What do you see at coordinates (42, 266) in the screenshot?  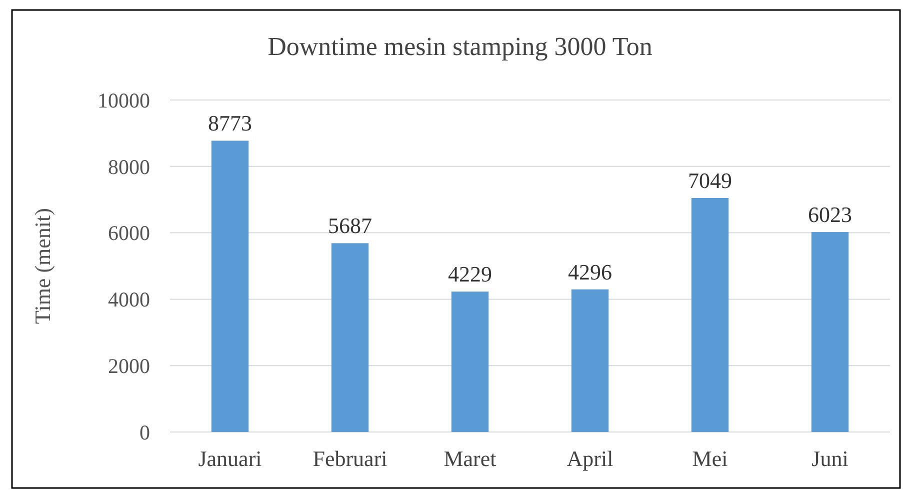 I see `y-axis-title: Time (menit)` at bounding box center [42, 266].